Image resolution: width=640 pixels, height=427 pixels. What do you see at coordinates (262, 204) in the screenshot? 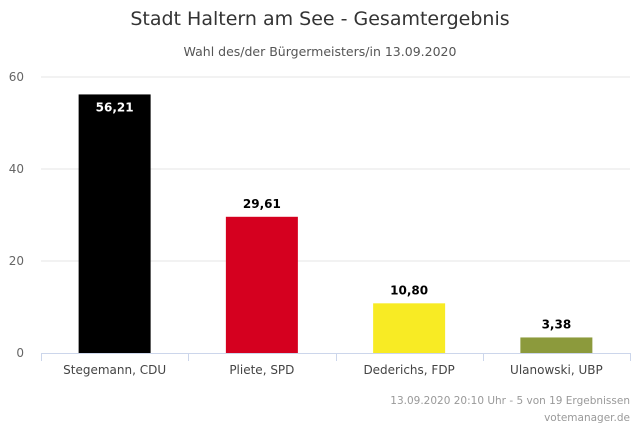
I see `data-label: 29,61` at bounding box center [262, 204].